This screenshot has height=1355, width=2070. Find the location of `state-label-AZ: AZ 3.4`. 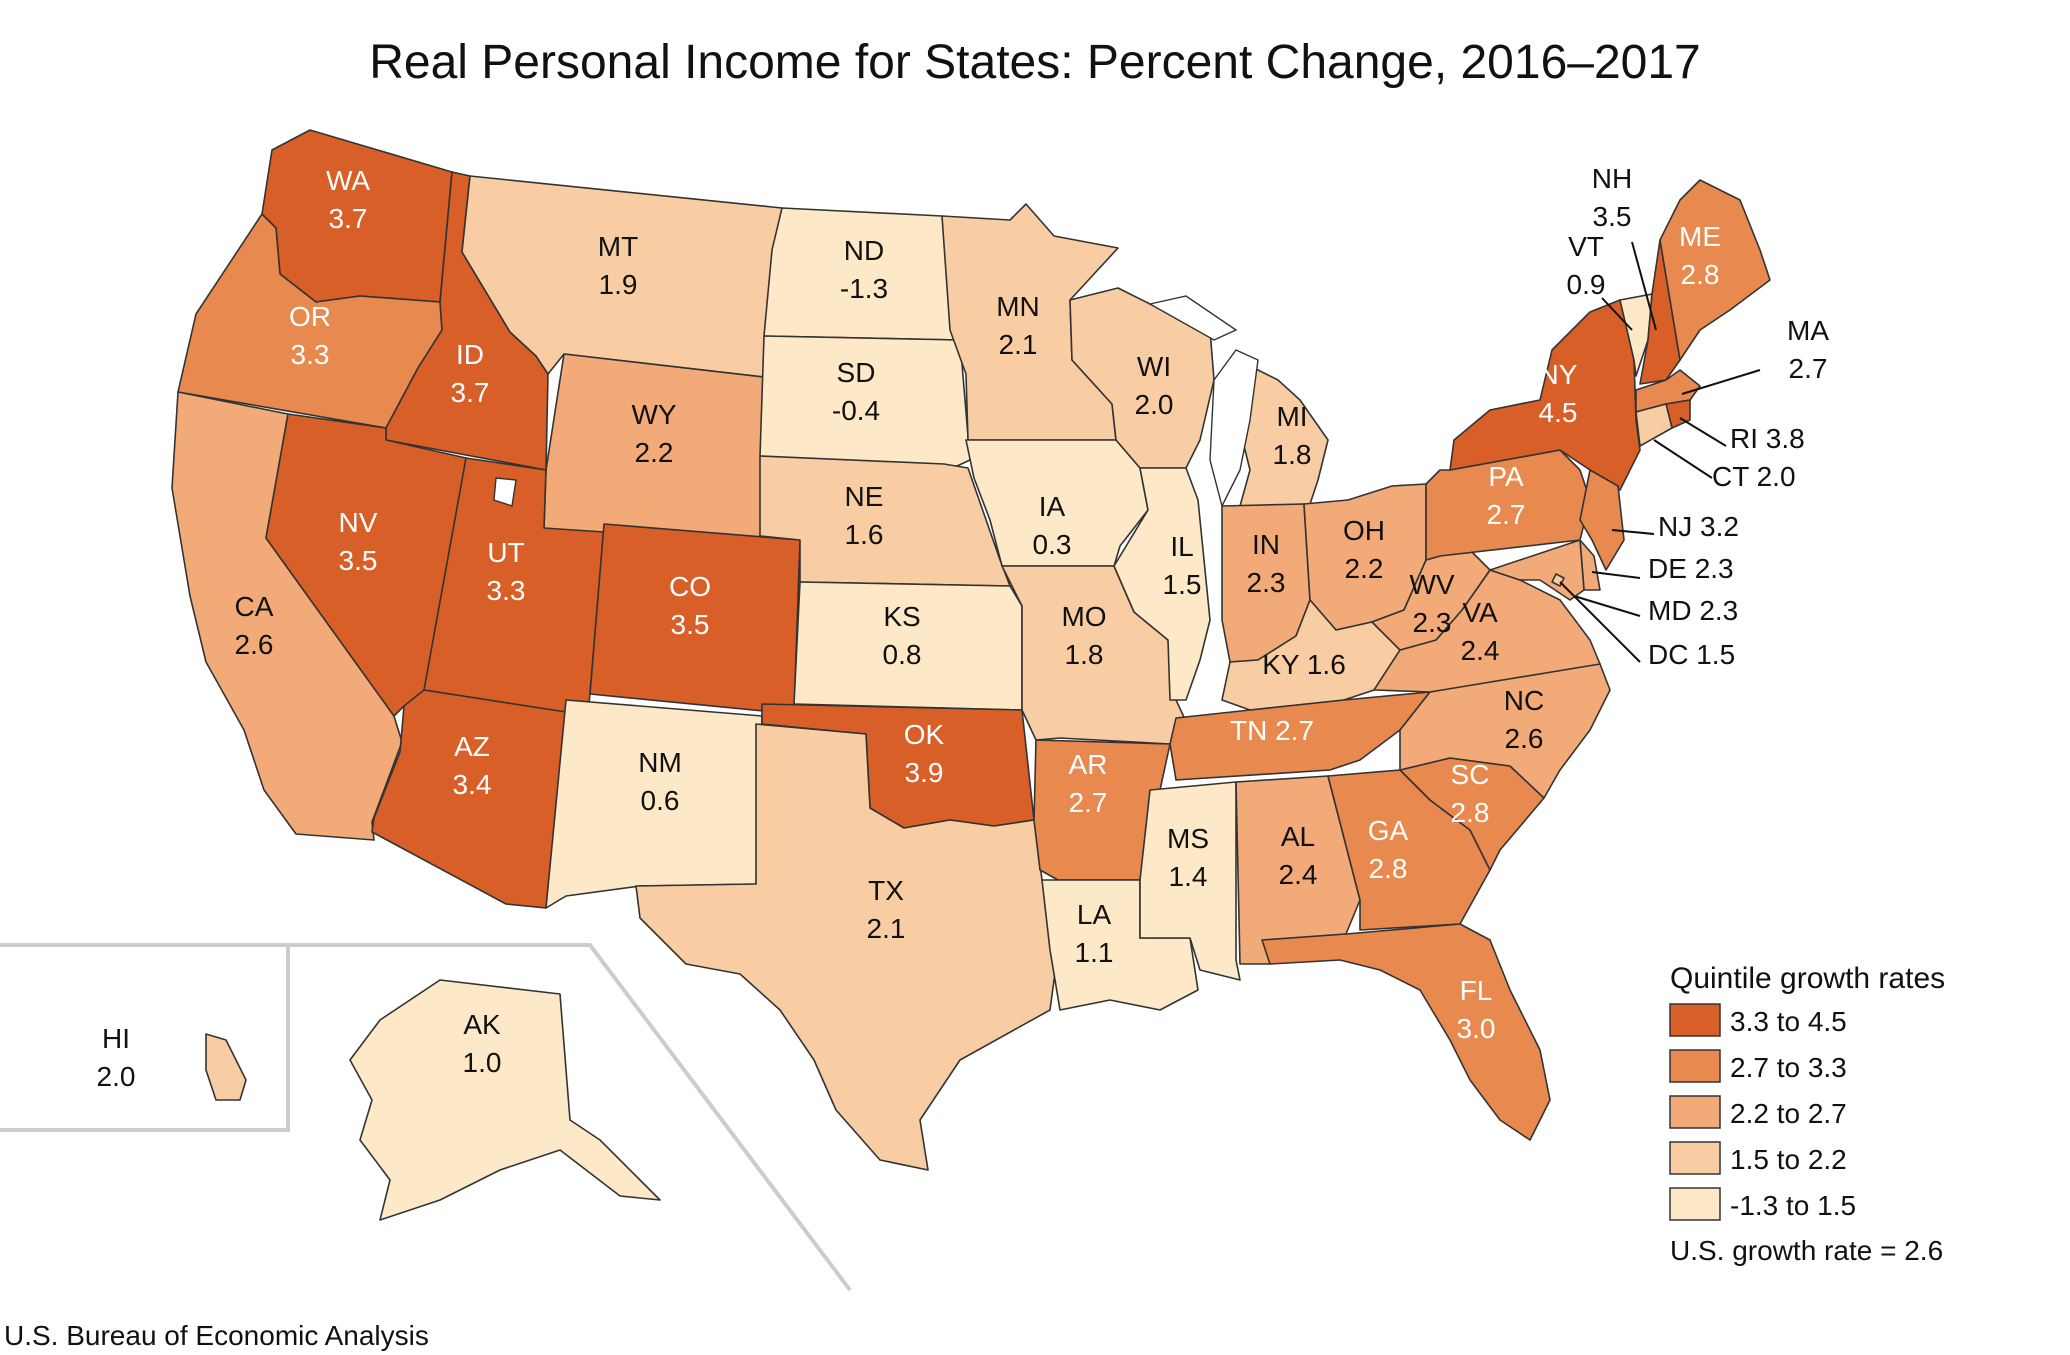

state-label-AZ: AZ 3.4 is located at coordinates (472, 765).